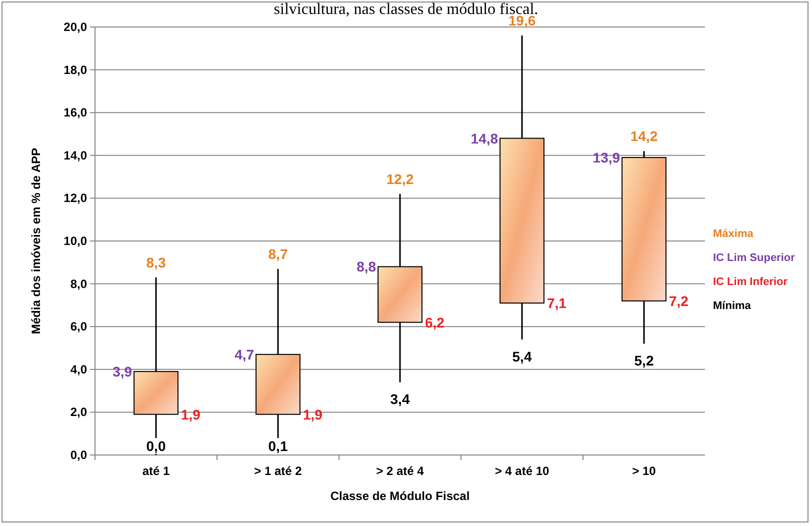  Describe the element at coordinates (76, 241) in the screenshot. I see `y-tick-label: 10,0` at that location.